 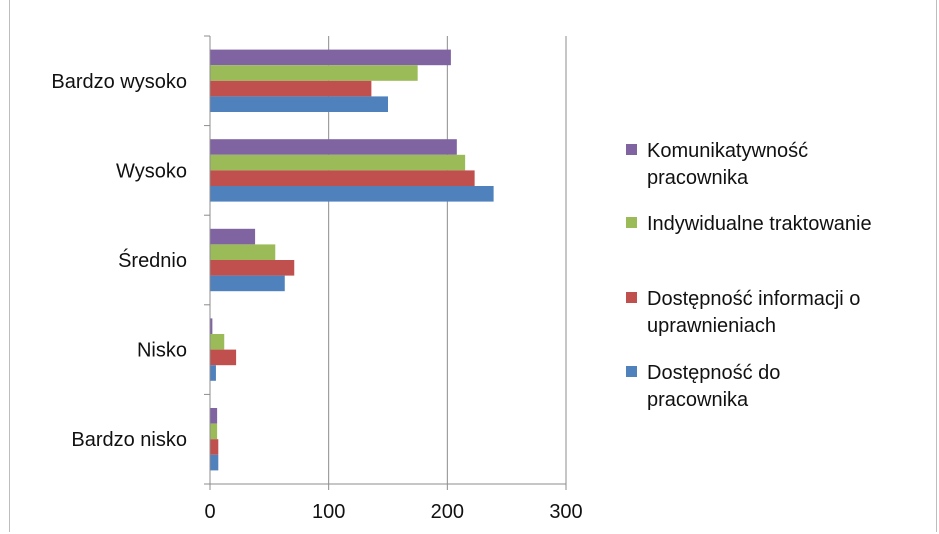 I want to click on x-tick-label: 200, so click(x=447, y=512).